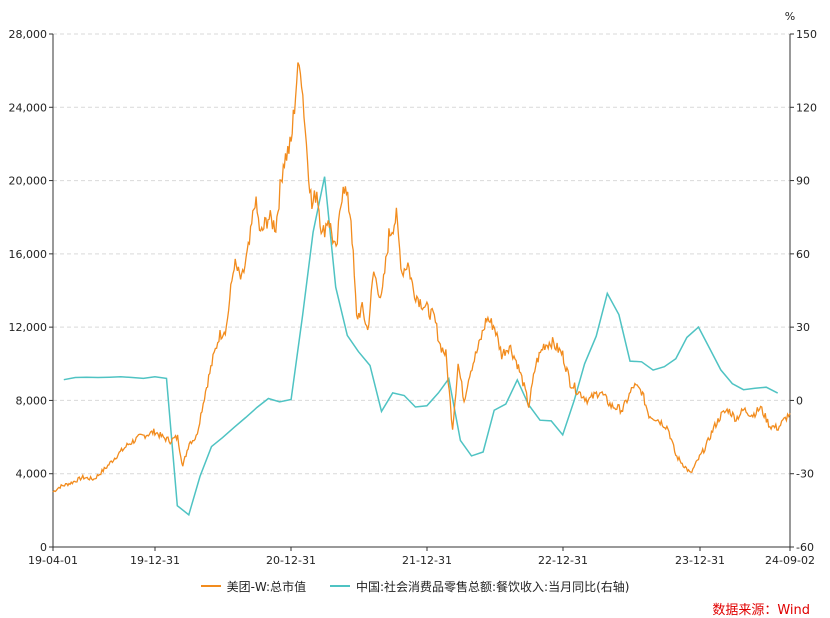  Describe the element at coordinates (28, 254) in the screenshot. I see `left-axis-tick-label: 16,000` at that location.